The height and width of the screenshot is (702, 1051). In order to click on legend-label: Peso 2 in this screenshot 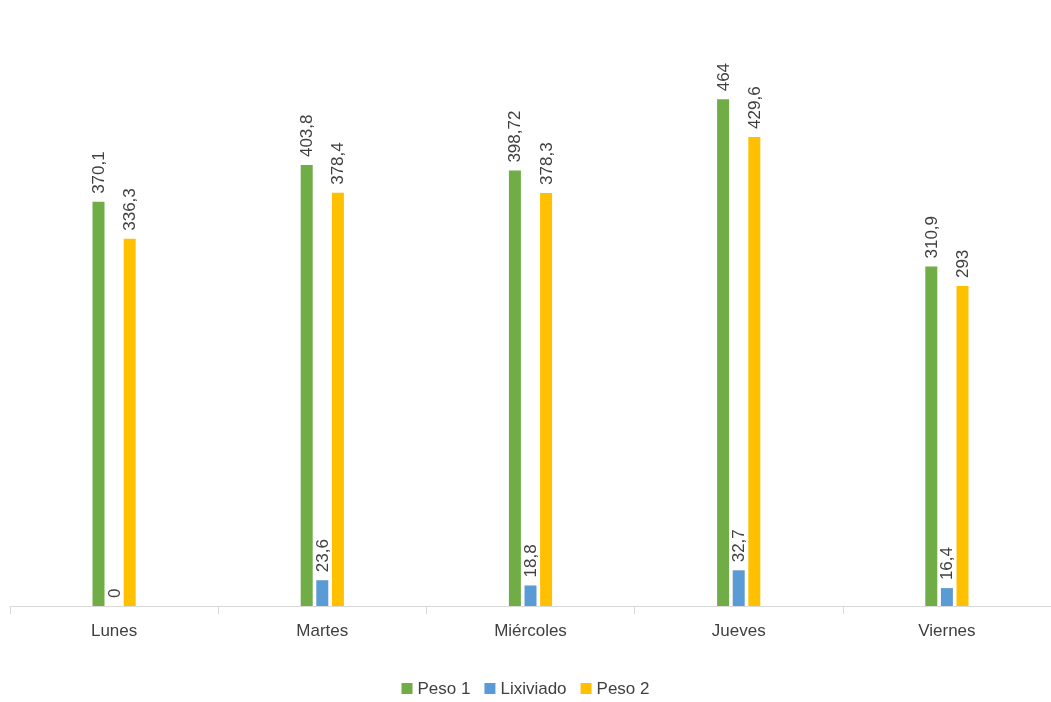, I will do `click(623, 688)`.